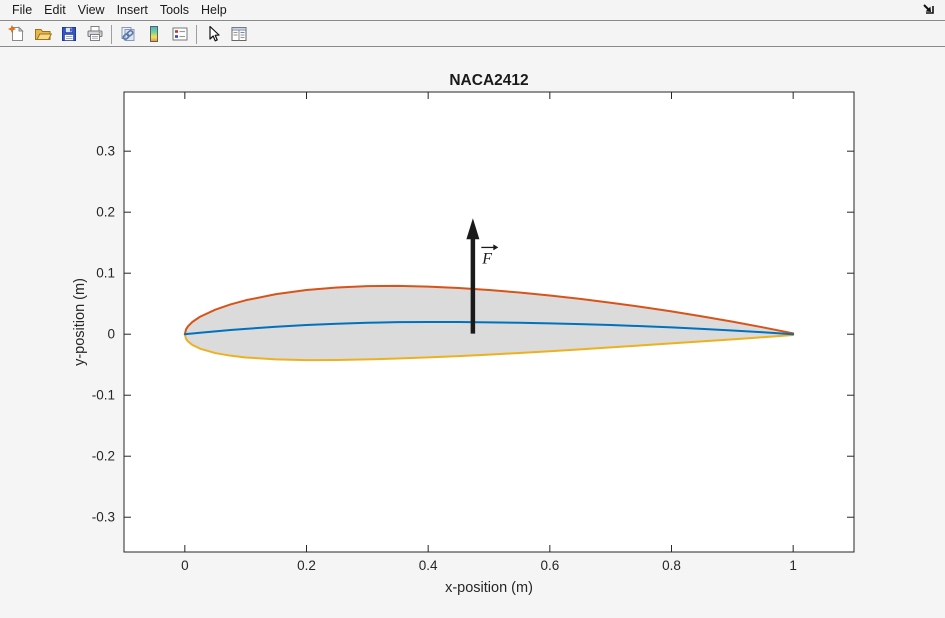 The width and height of the screenshot is (945, 618). I want to click on y-tick-label: 0.2, so click(105, 212).